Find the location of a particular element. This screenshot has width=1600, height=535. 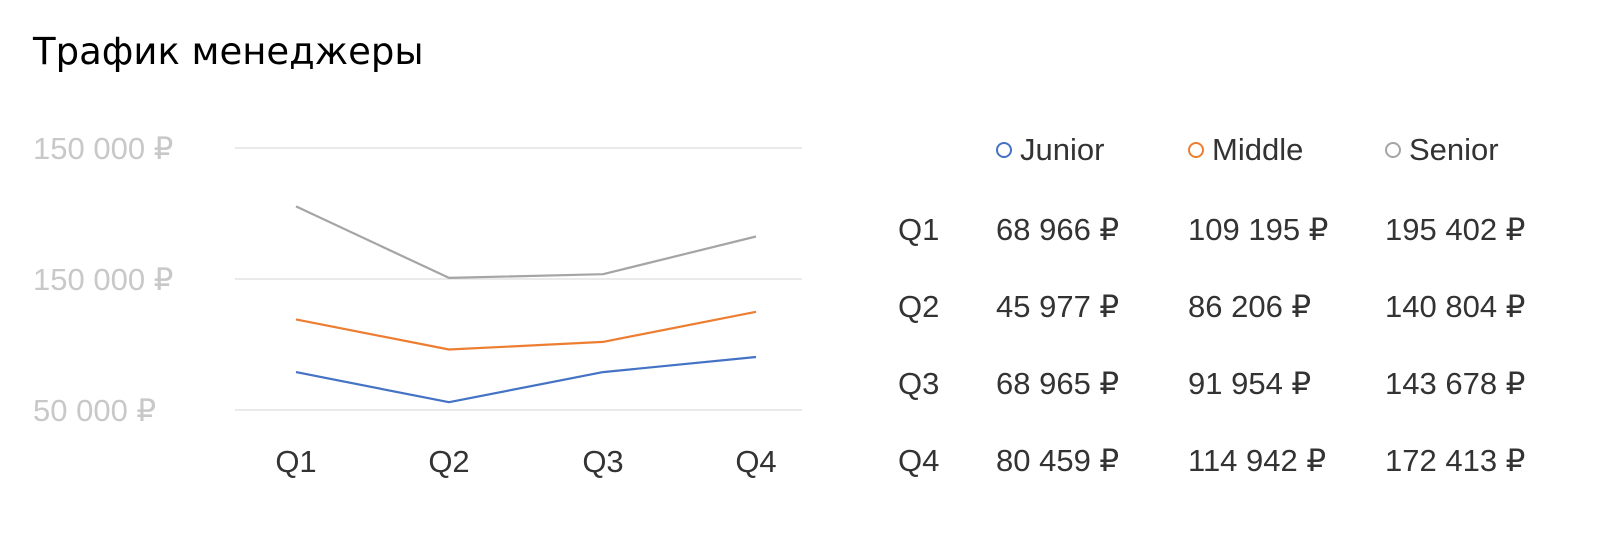

legend-label: Senior is located at coordinates (1454, 149).